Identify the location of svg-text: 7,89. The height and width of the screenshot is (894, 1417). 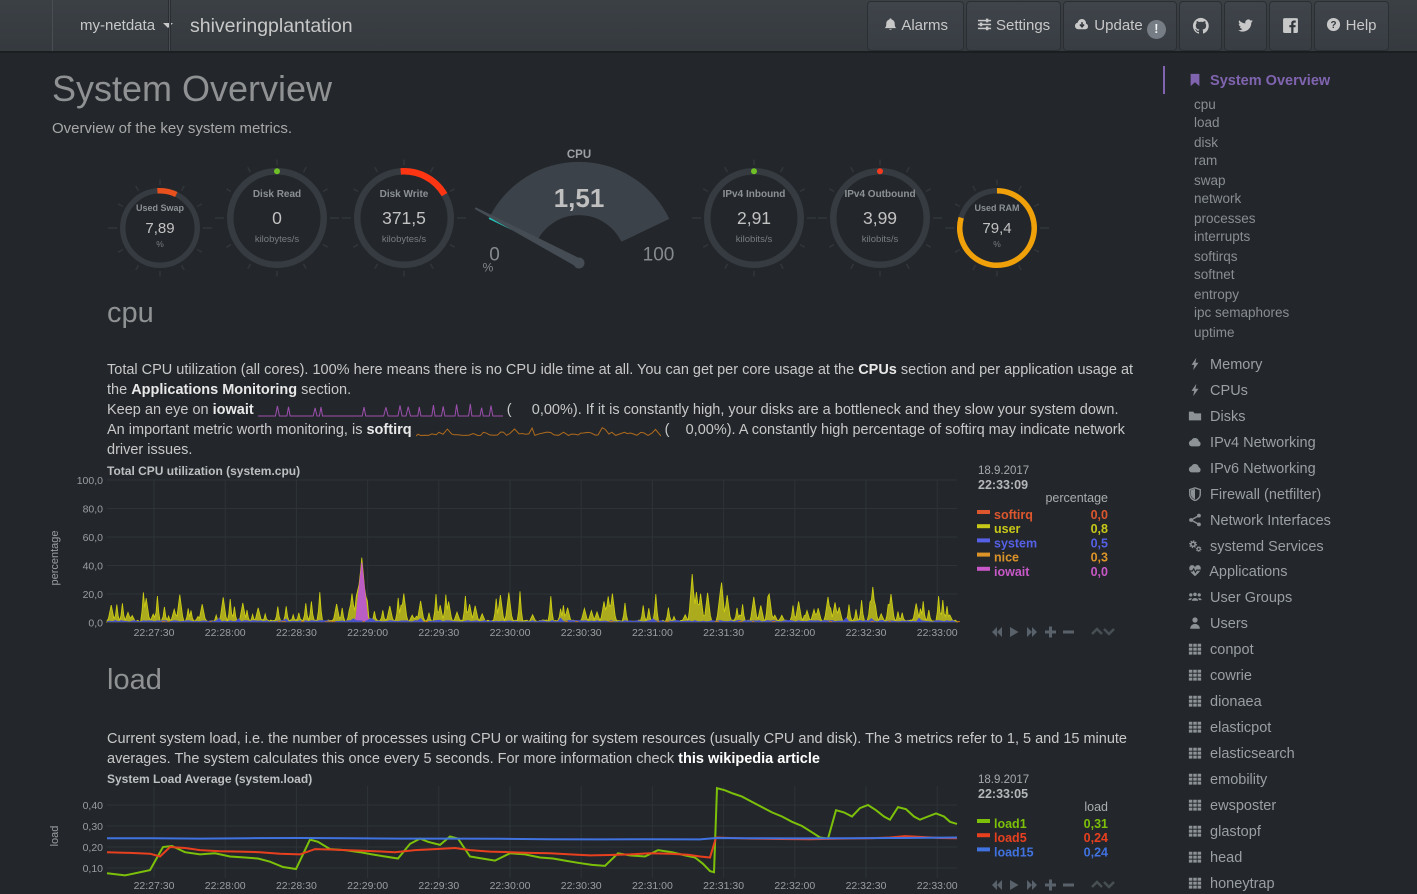
(159, 228).